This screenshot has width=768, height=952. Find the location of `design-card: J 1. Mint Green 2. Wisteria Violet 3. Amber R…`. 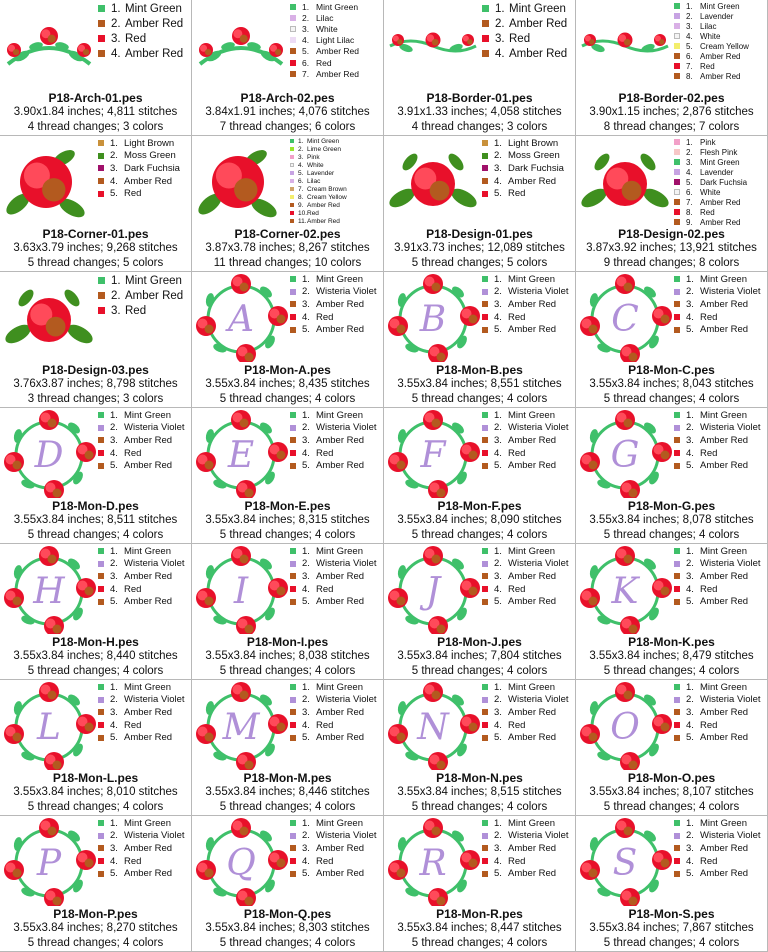

design-card: J 1. Mint Green 2. Wisteria Violet 3. Amber R… is located at coordinates (480, 612).